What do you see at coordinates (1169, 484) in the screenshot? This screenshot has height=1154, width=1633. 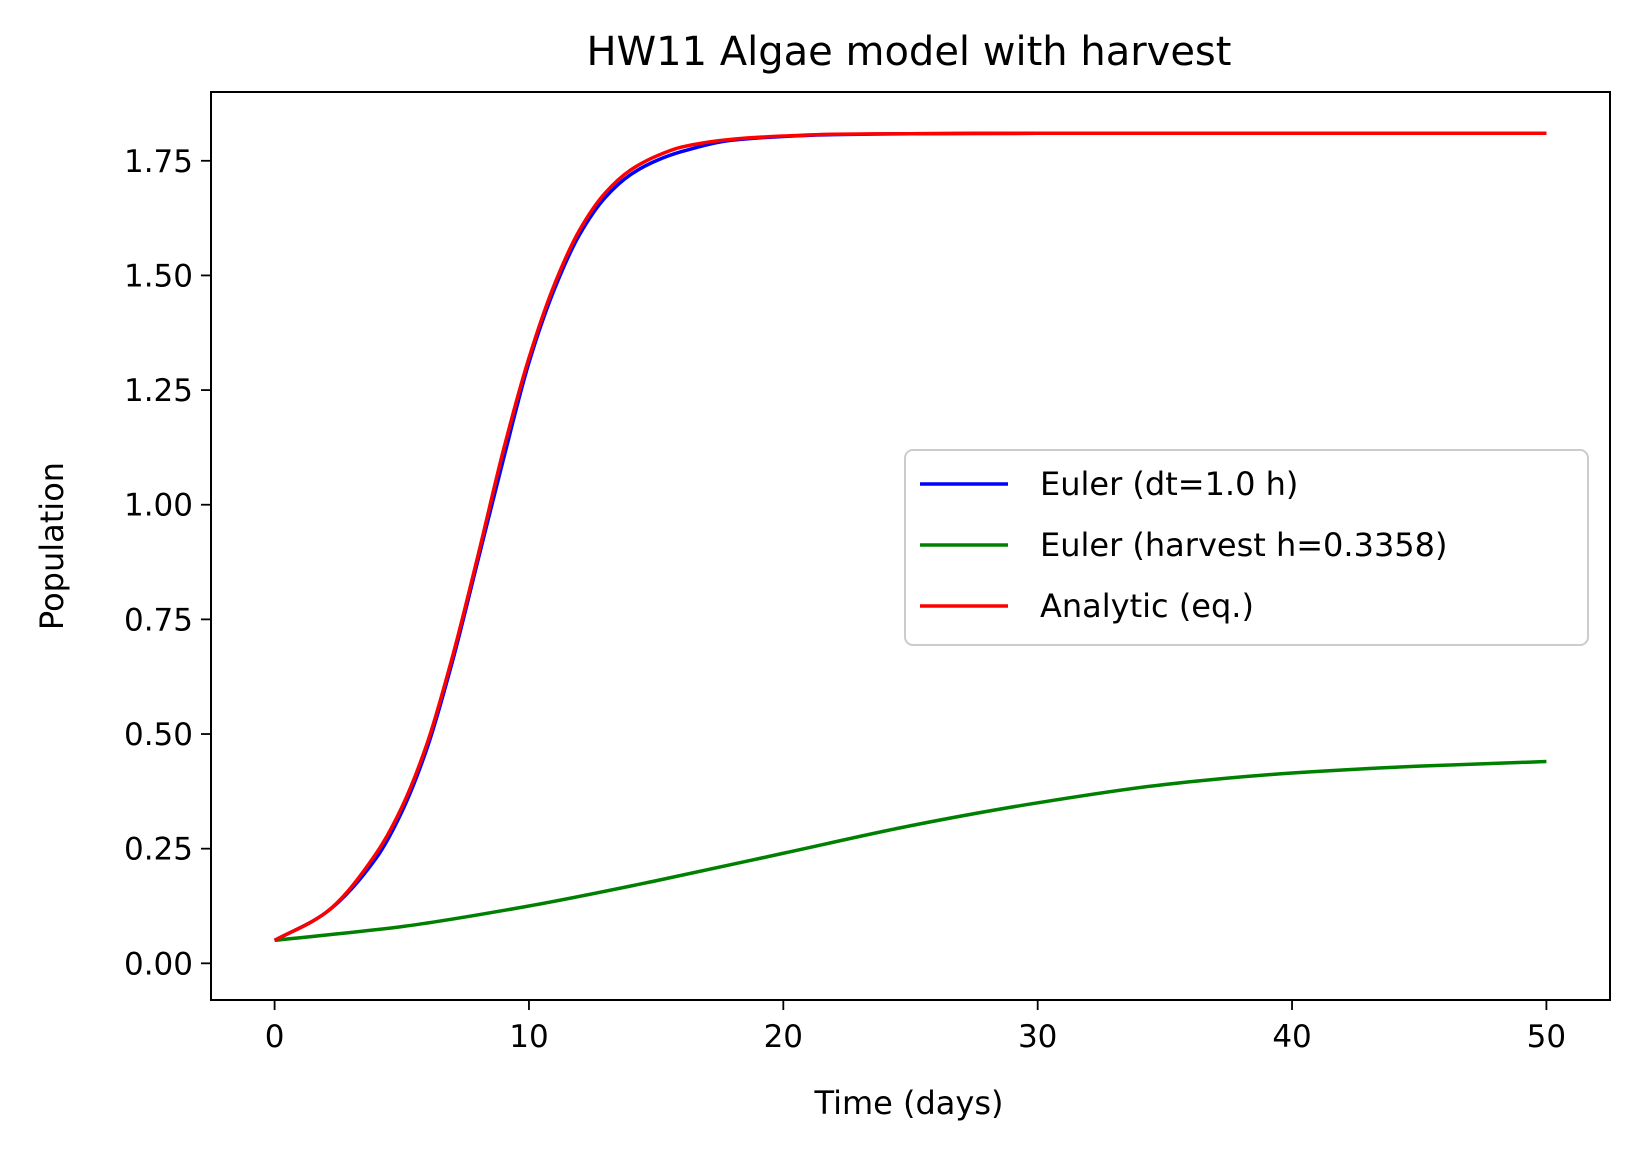 I see `legend-label-euler: Euler (dt=1.0 h)` at bounding box center [1169, 484].